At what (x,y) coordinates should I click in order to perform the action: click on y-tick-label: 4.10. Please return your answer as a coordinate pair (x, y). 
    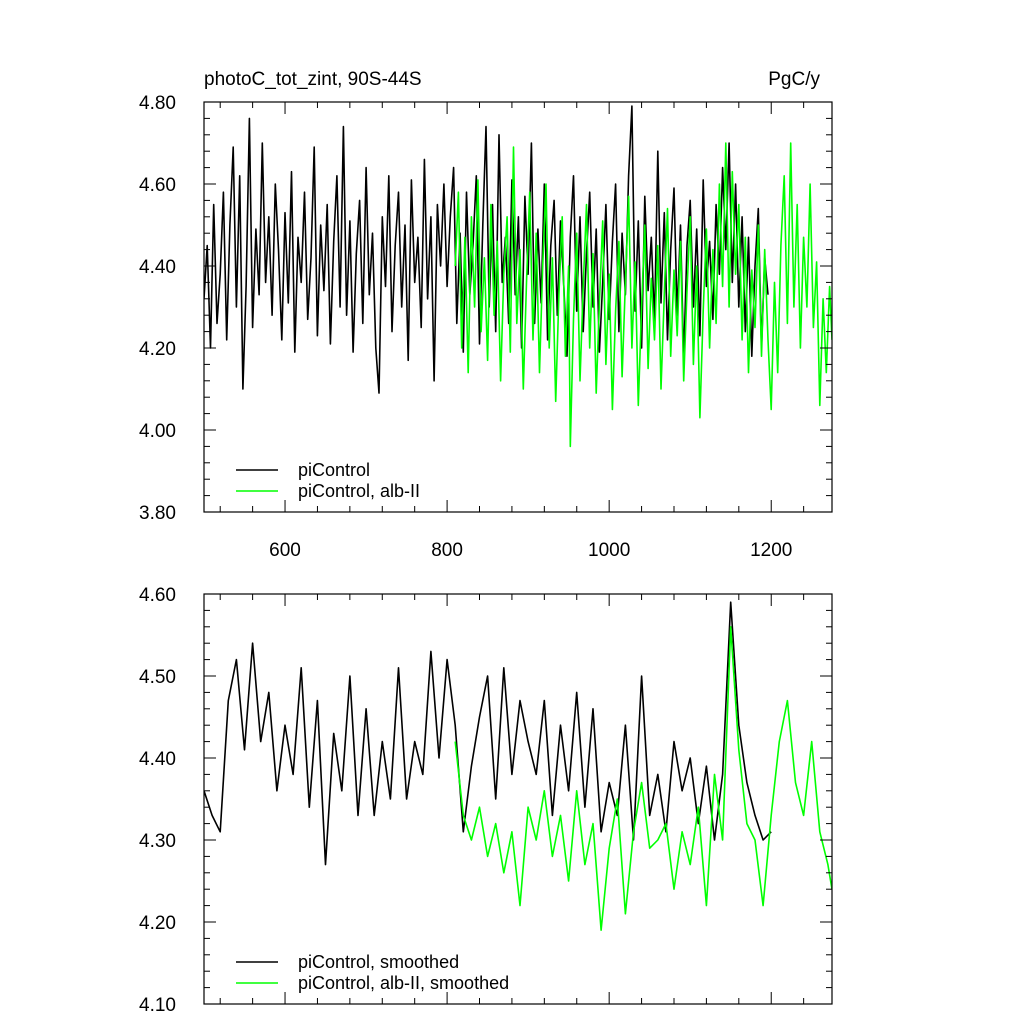
    Looking at the image, I should click on (157, 1005).